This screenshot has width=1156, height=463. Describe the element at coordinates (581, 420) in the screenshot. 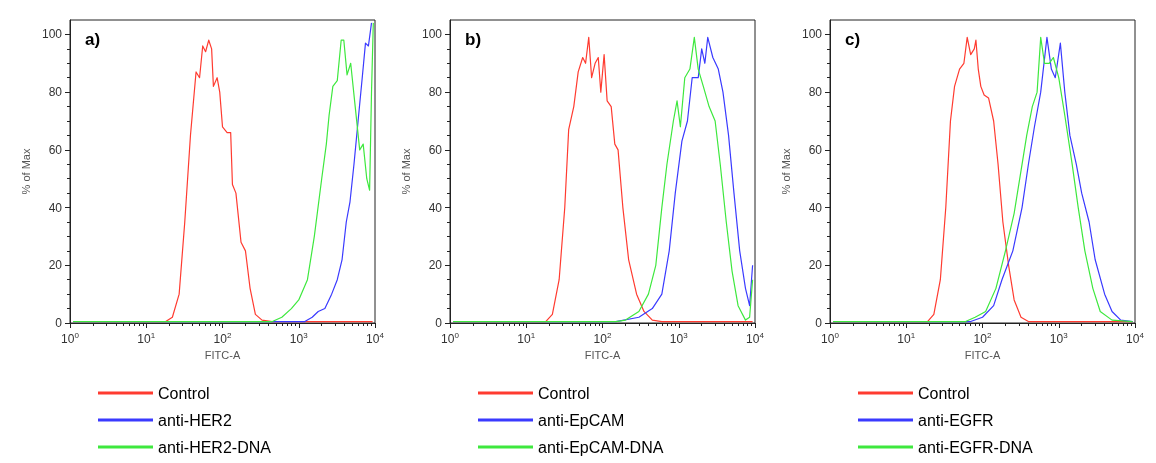

I see `legend-label: anti-EpCAM` at that location.